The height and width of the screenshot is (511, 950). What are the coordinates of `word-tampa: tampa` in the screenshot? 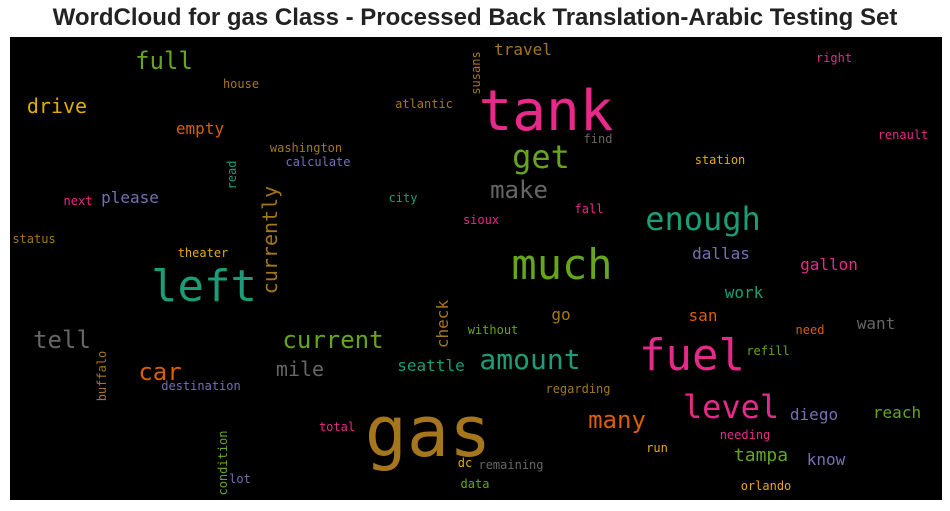 It's located at (761, 455).